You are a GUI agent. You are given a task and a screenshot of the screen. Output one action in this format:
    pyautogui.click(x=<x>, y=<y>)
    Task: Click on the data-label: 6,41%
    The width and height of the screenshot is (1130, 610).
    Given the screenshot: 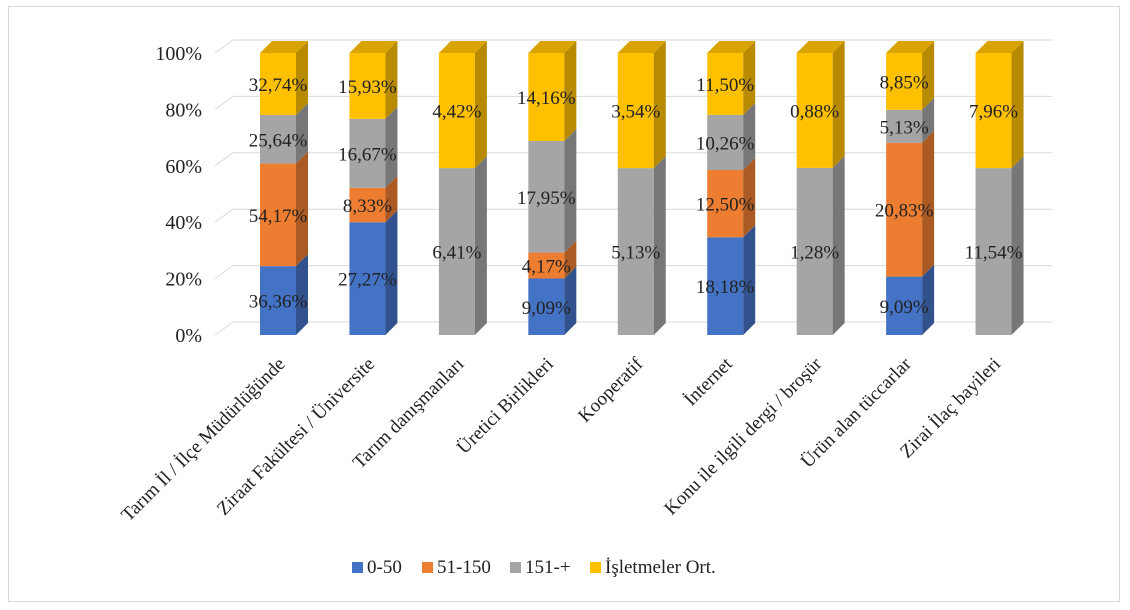 What is the action you would take?
    pyautogui.click(x=456, y=253)
    